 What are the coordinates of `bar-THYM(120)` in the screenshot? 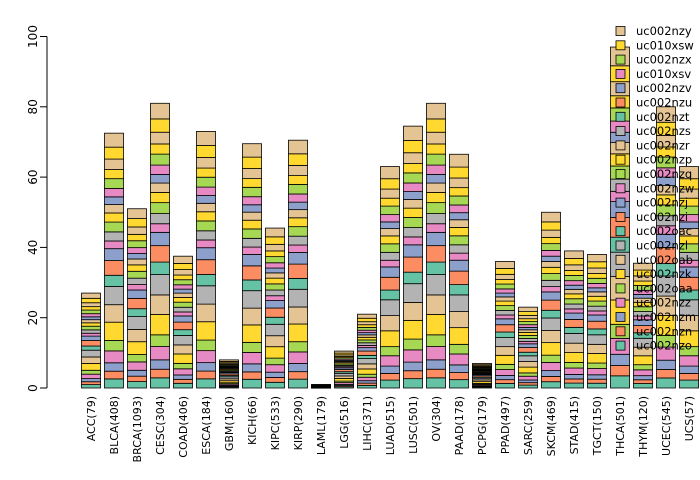 It's located at (643, 325).